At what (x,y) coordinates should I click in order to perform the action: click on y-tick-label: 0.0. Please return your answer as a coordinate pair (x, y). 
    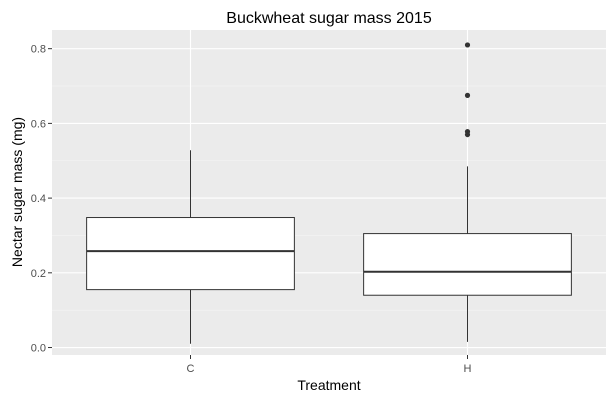
    Looking at the image, I should click on (38, 349).